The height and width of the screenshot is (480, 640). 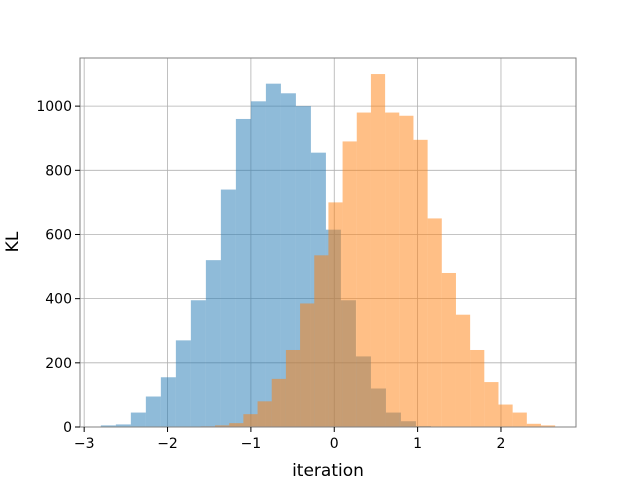 I want to click on y-tick-label: 400, so click(x=58, y=300).